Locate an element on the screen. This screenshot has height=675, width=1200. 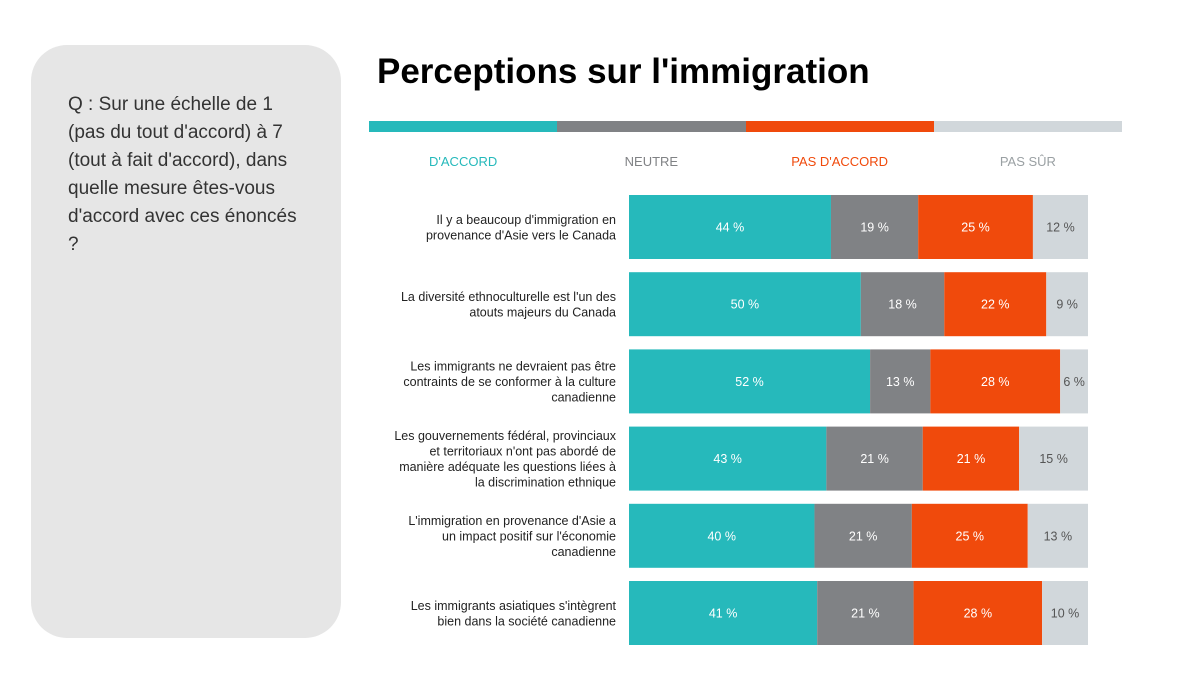
data-label: 41 % is located at coordinates (723, 614).